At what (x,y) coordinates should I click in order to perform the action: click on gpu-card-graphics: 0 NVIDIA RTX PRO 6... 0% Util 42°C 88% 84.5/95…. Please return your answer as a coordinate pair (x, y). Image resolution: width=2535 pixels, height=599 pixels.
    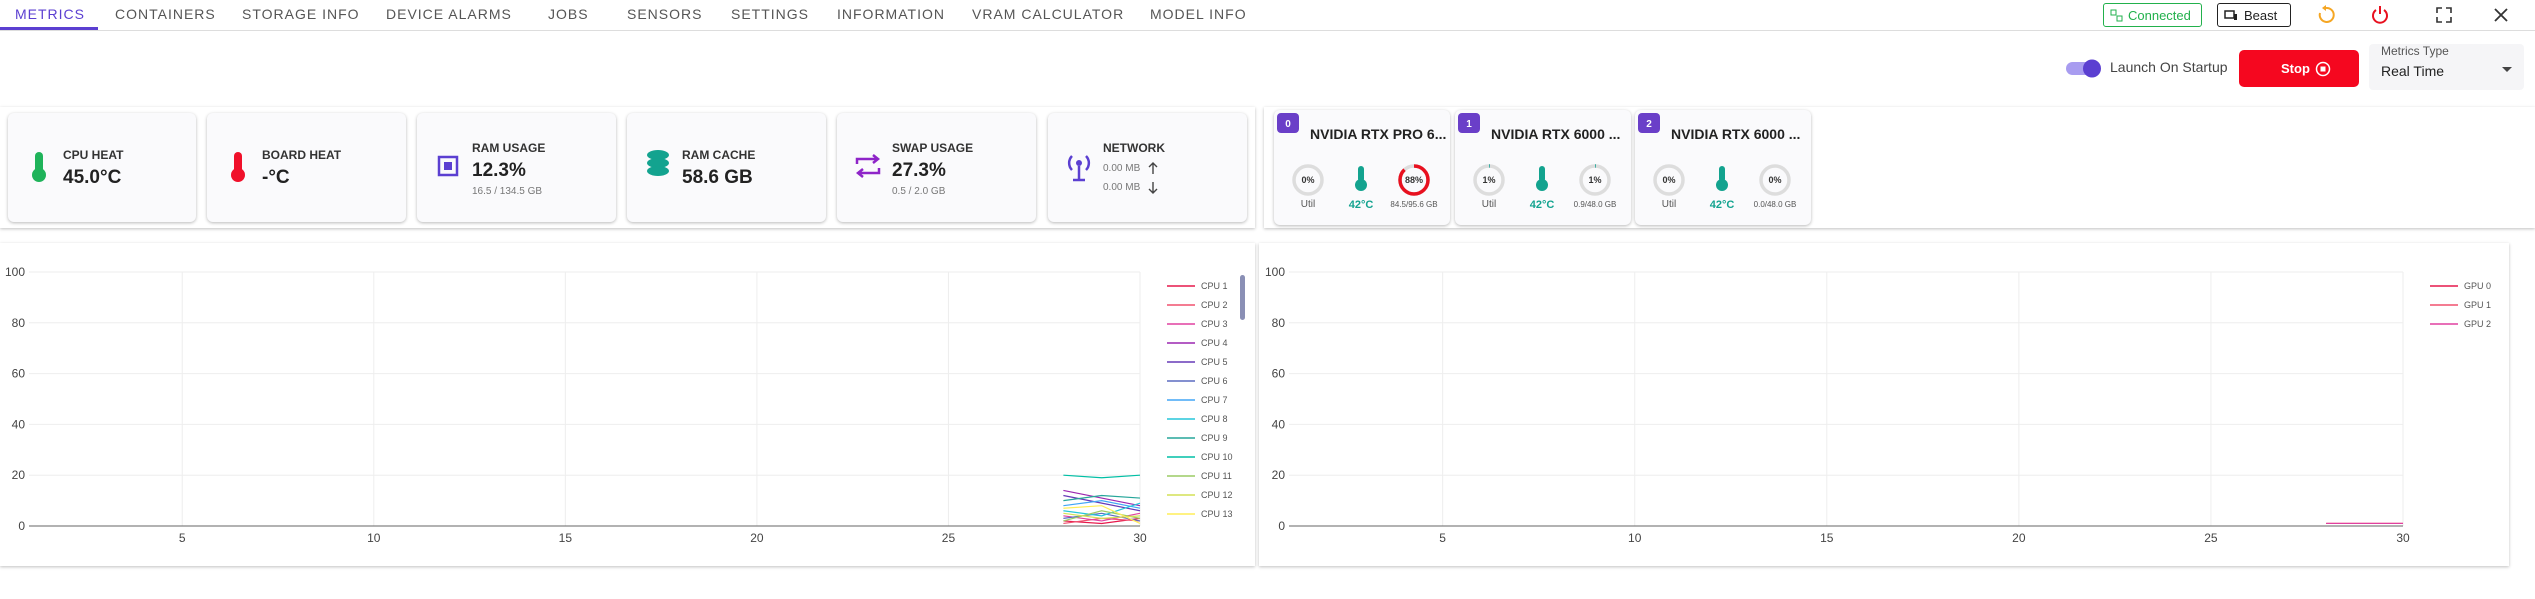
    Looking at the image, I should click on (1361, 162).